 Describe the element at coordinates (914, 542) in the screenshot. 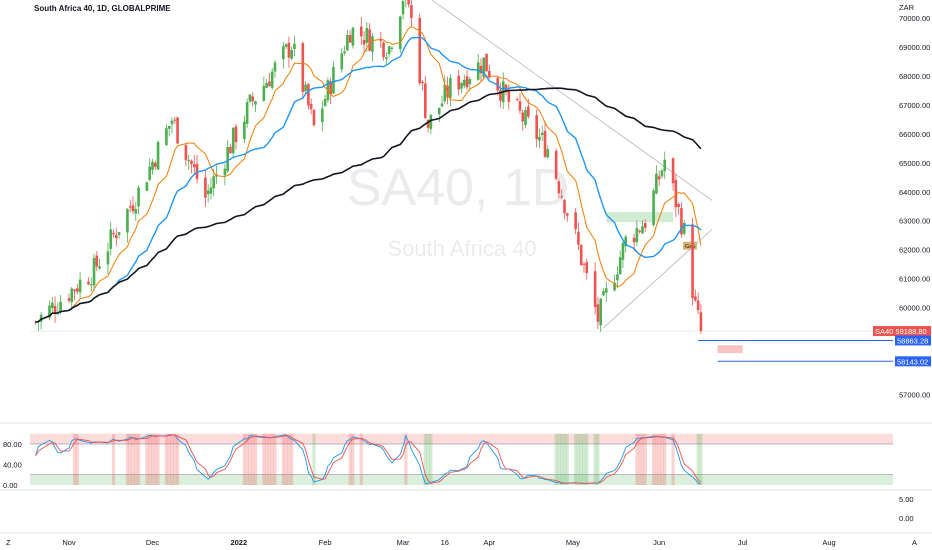

I see `auto-scale-icon: A` at that location.